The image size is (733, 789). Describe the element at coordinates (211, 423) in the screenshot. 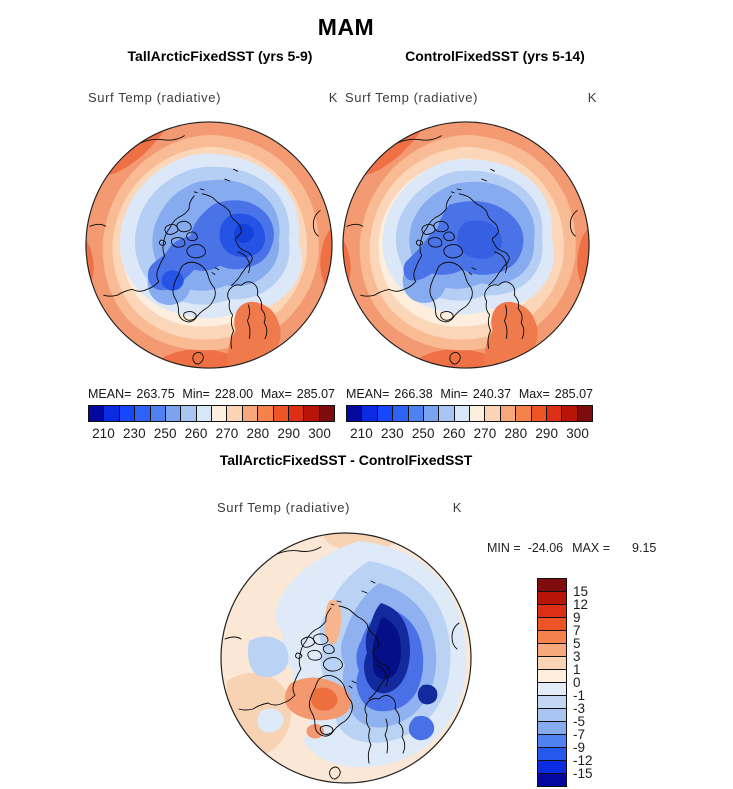

I see `temp-colorbar-left: 210 230 250 260 270 280 290 300` at that location.